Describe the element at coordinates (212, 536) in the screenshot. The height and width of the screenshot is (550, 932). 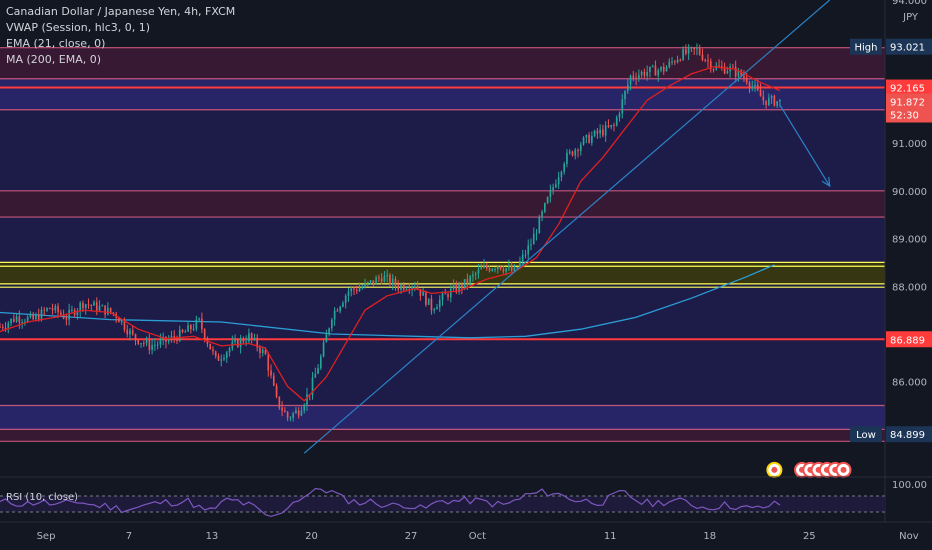
I see `x-tick-label: 13` at that location.